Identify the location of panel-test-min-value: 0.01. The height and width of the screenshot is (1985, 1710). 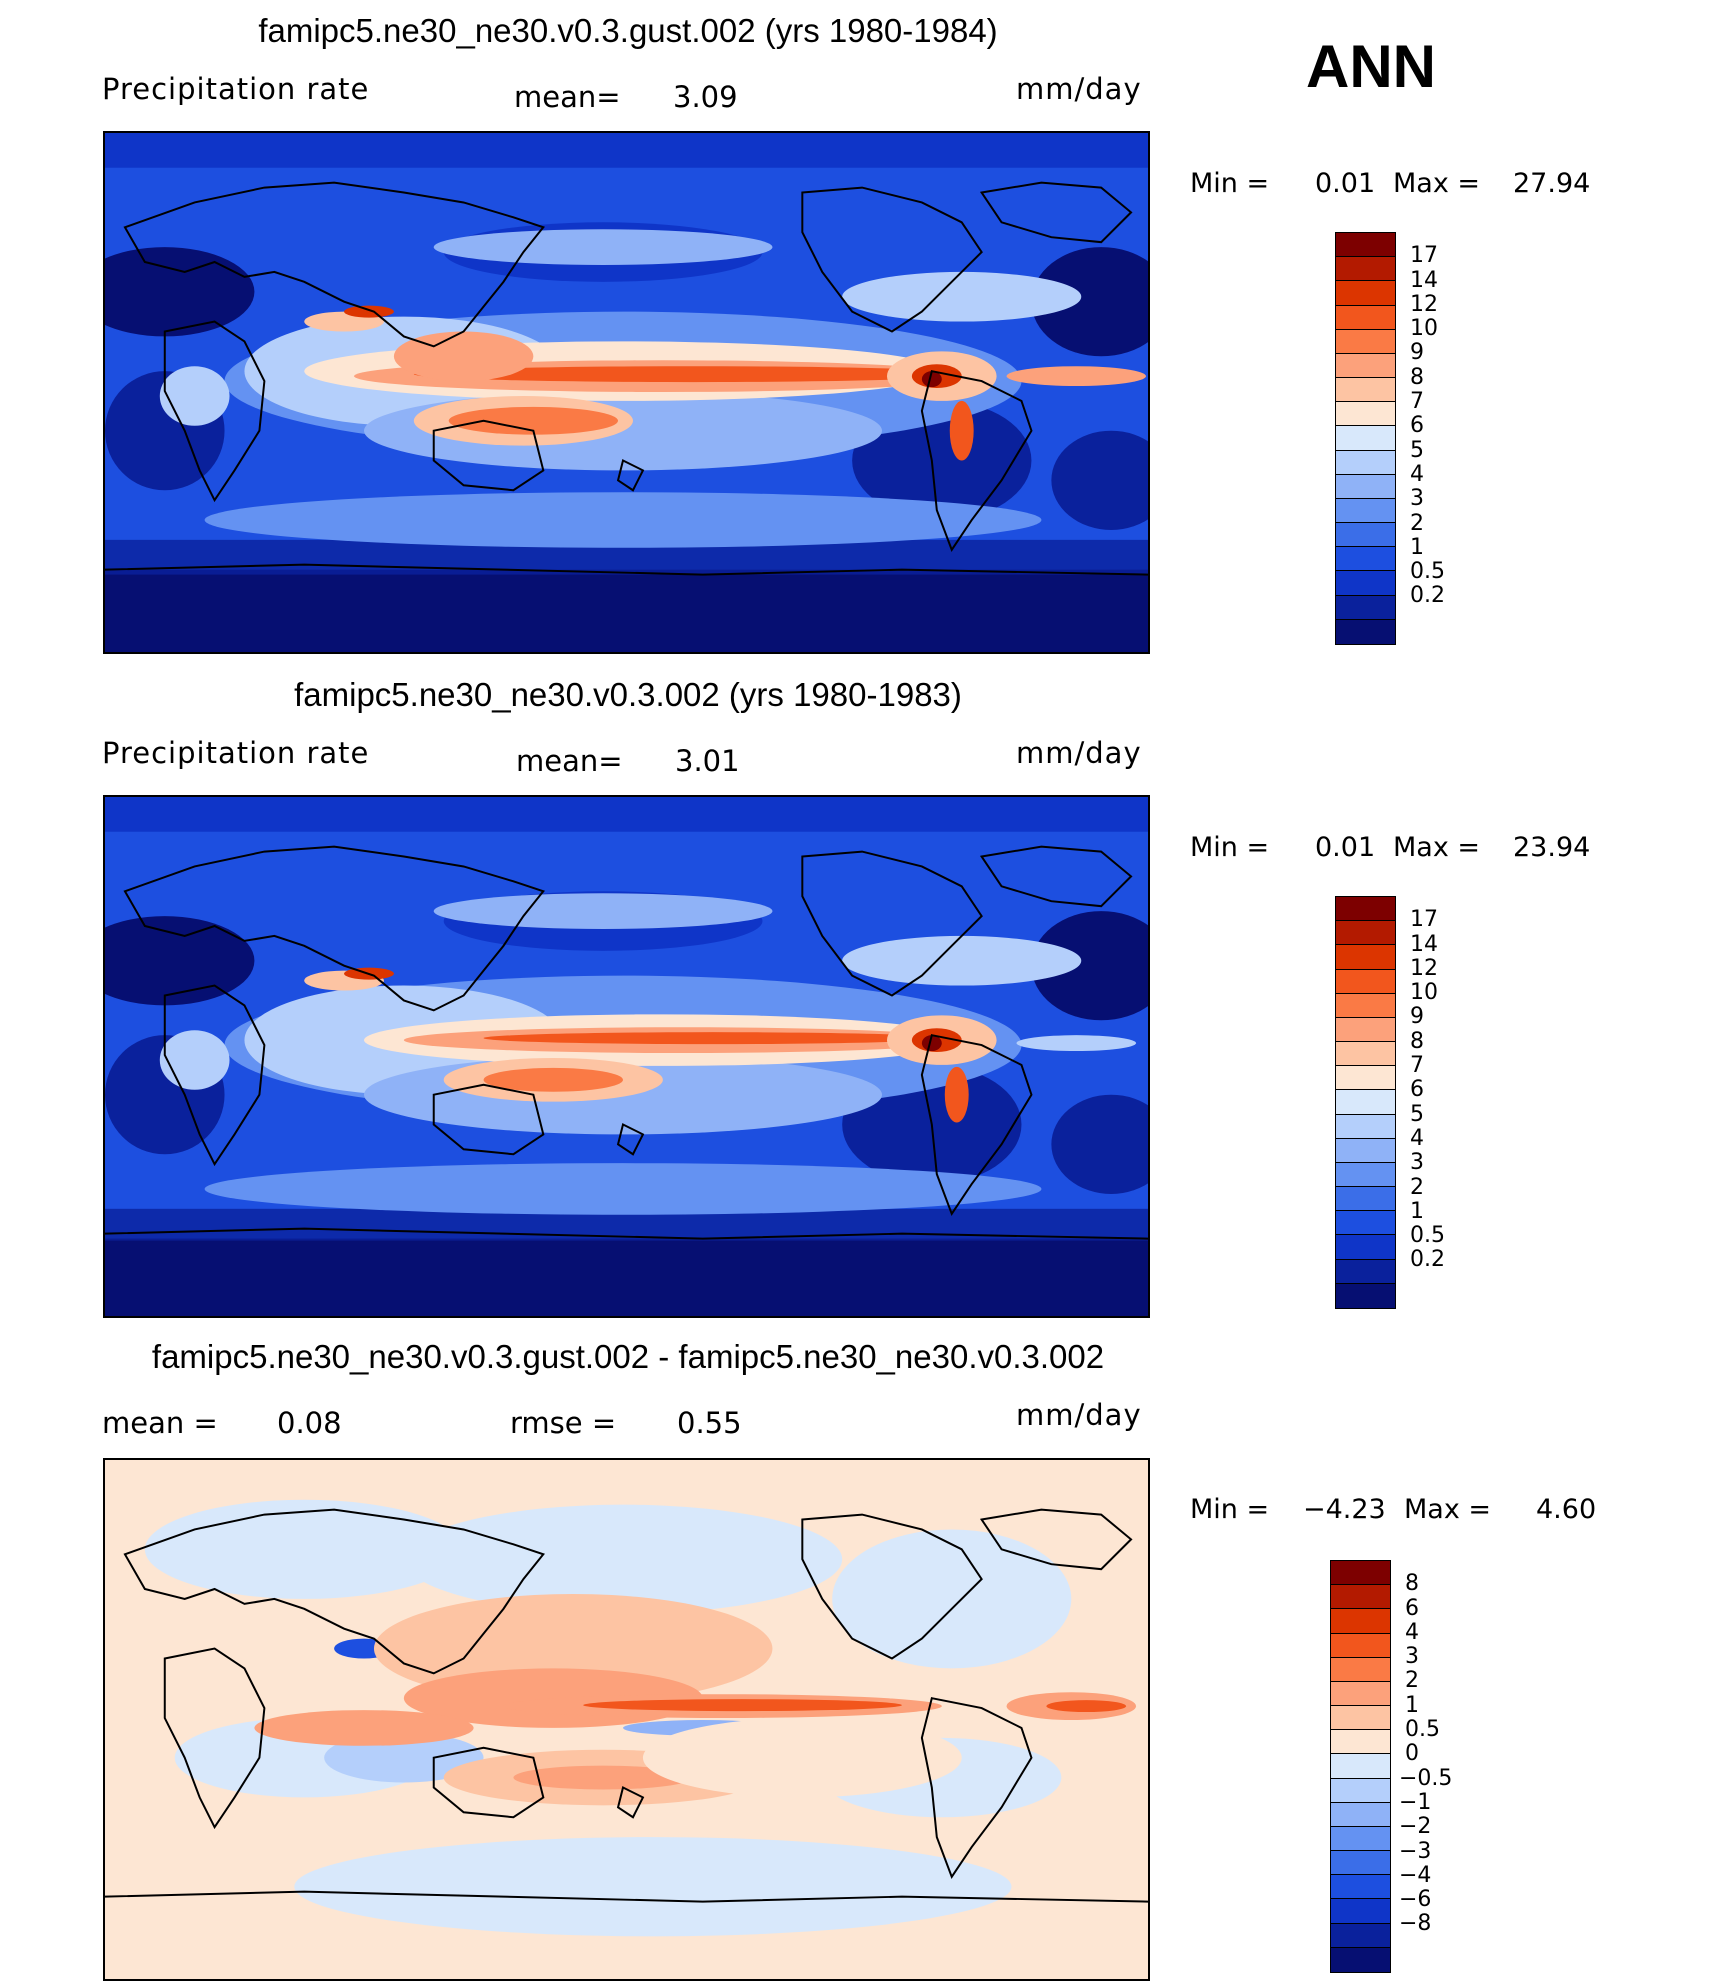
(1345, 183).